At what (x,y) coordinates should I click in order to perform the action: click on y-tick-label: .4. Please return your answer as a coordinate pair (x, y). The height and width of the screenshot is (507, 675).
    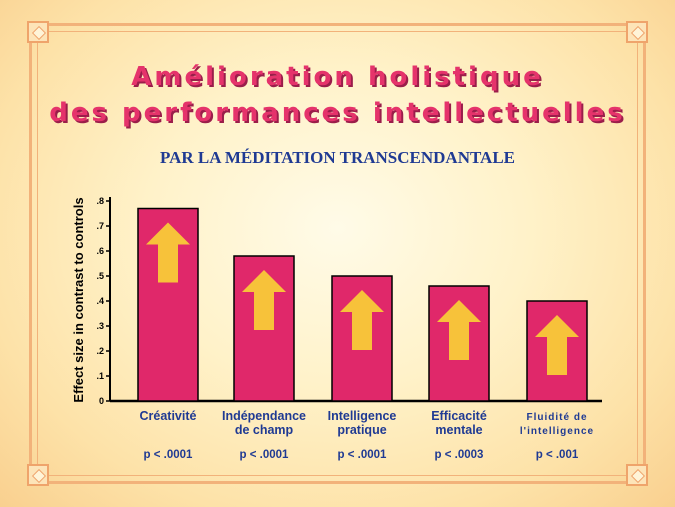
    Looking at the image, I should click on (100, 301).